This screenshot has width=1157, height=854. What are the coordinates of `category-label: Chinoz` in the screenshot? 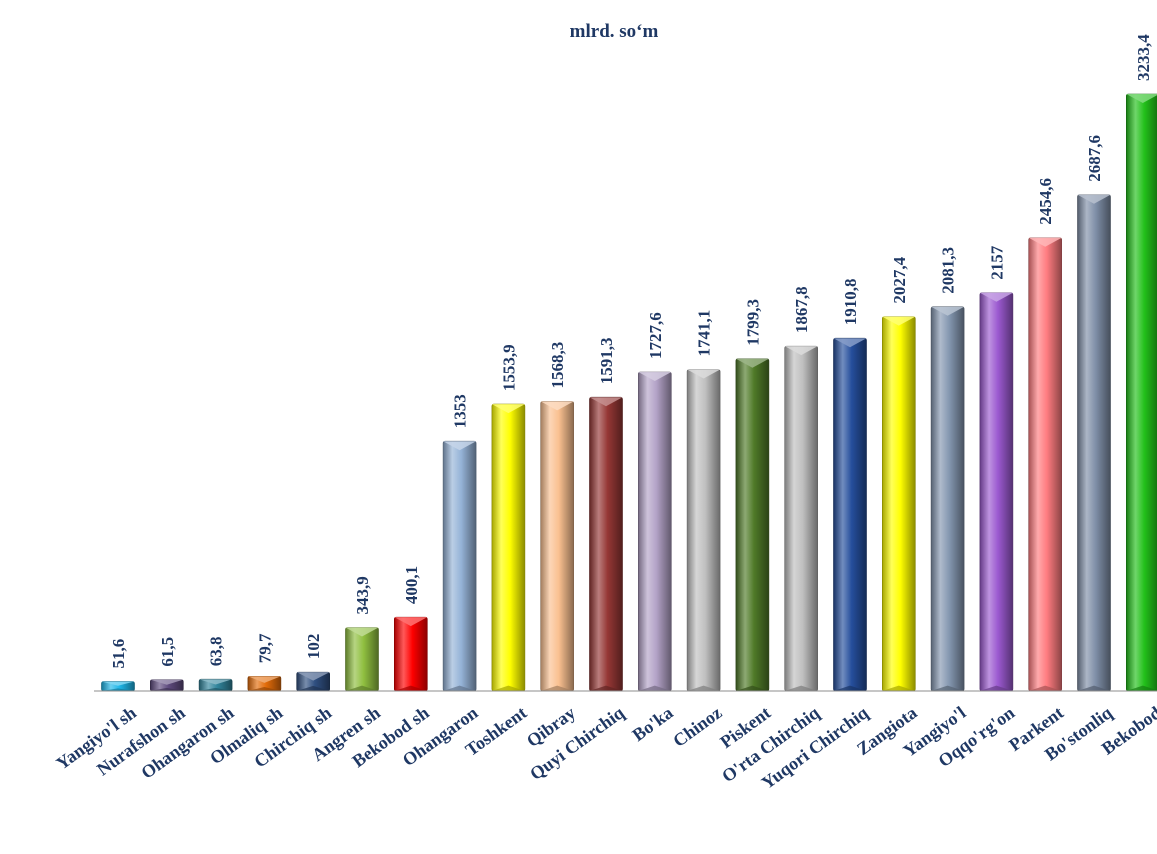 It's located at (697, 726).